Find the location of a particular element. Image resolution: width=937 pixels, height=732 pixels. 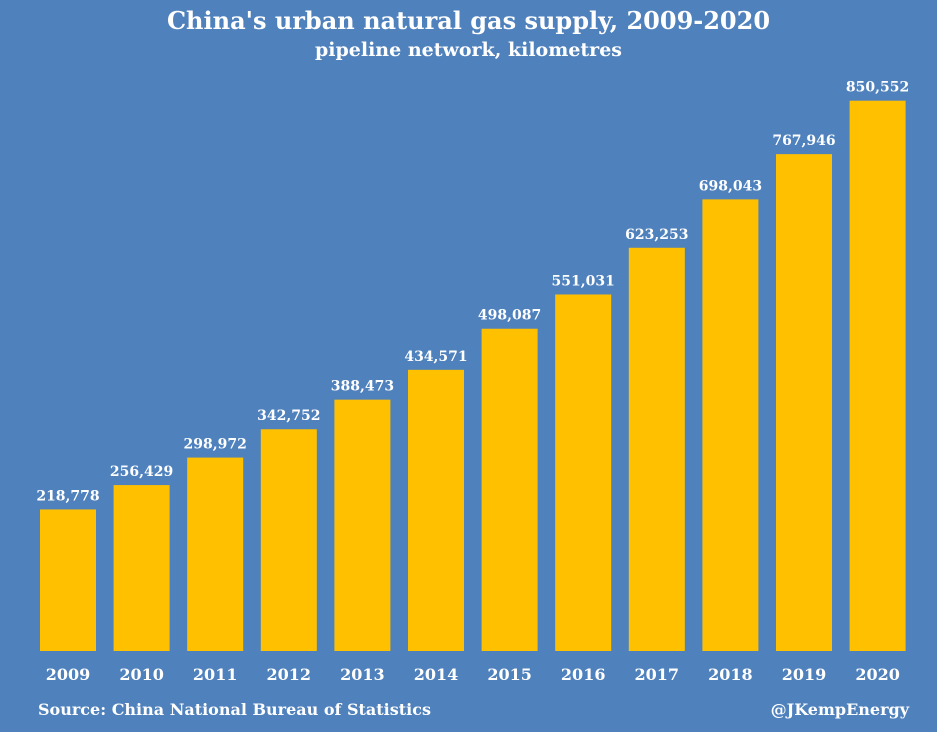

data-label-2015: 498,087 is located at coordinates (509, 316).